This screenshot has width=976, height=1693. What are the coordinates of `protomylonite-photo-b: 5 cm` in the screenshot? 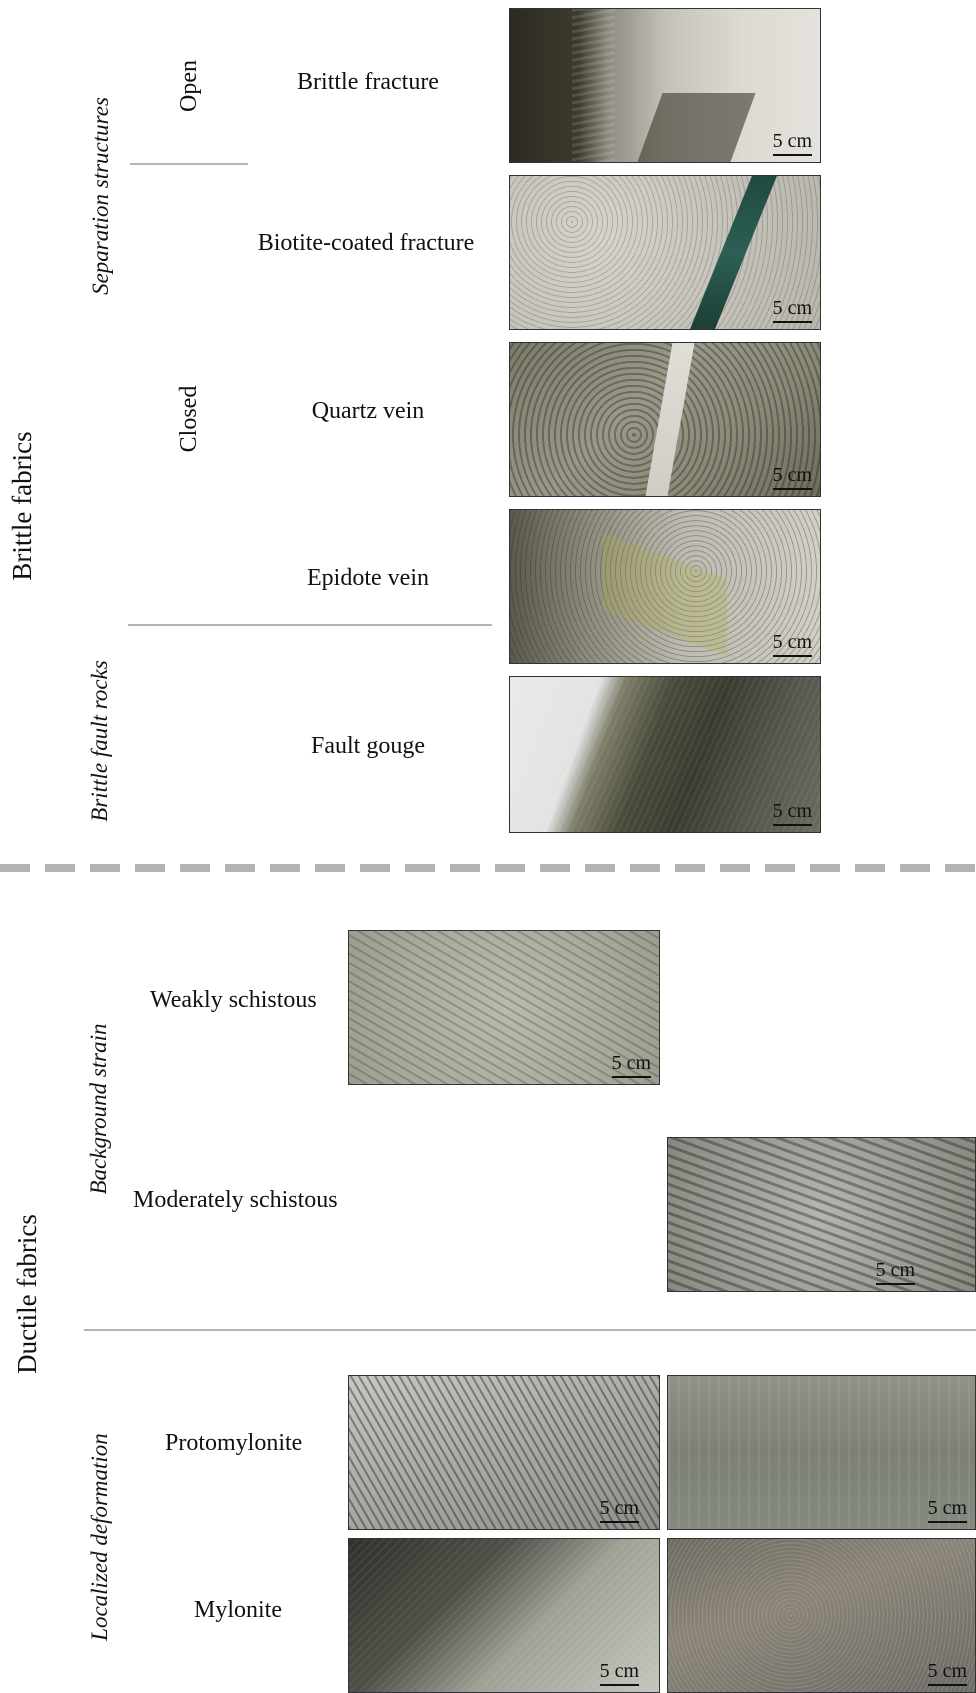 It's located at (821, 1452).